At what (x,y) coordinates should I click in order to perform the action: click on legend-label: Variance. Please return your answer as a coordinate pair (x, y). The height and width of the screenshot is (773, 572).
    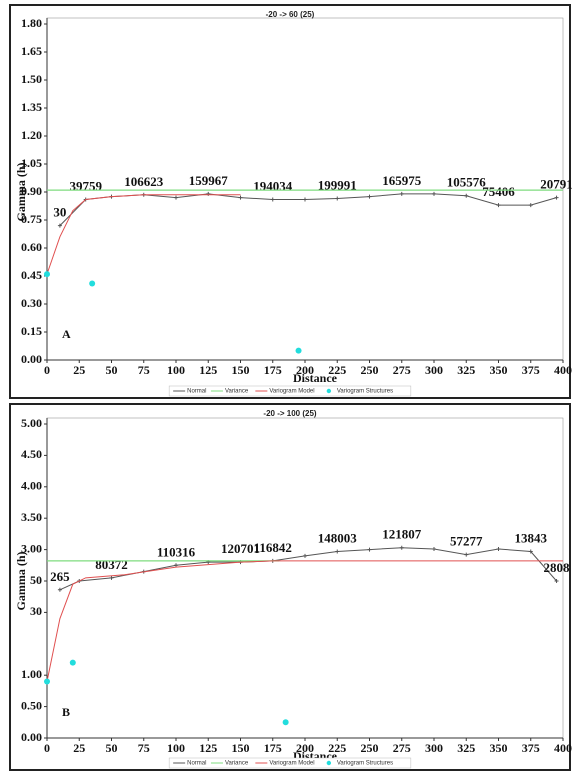
    Looking at the image, I should click on (237, 764).